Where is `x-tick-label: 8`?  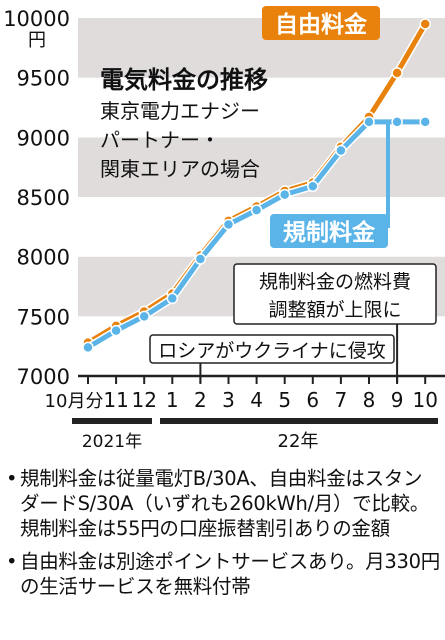 x-tick-label: 8 is located at coordinates (369, 400).